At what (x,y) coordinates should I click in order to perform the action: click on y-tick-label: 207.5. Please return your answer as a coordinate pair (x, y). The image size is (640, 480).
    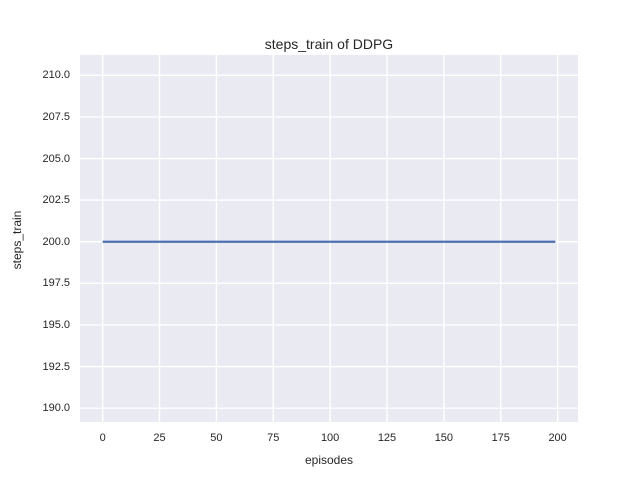
    Looking at the image, I should click on (56, 116).